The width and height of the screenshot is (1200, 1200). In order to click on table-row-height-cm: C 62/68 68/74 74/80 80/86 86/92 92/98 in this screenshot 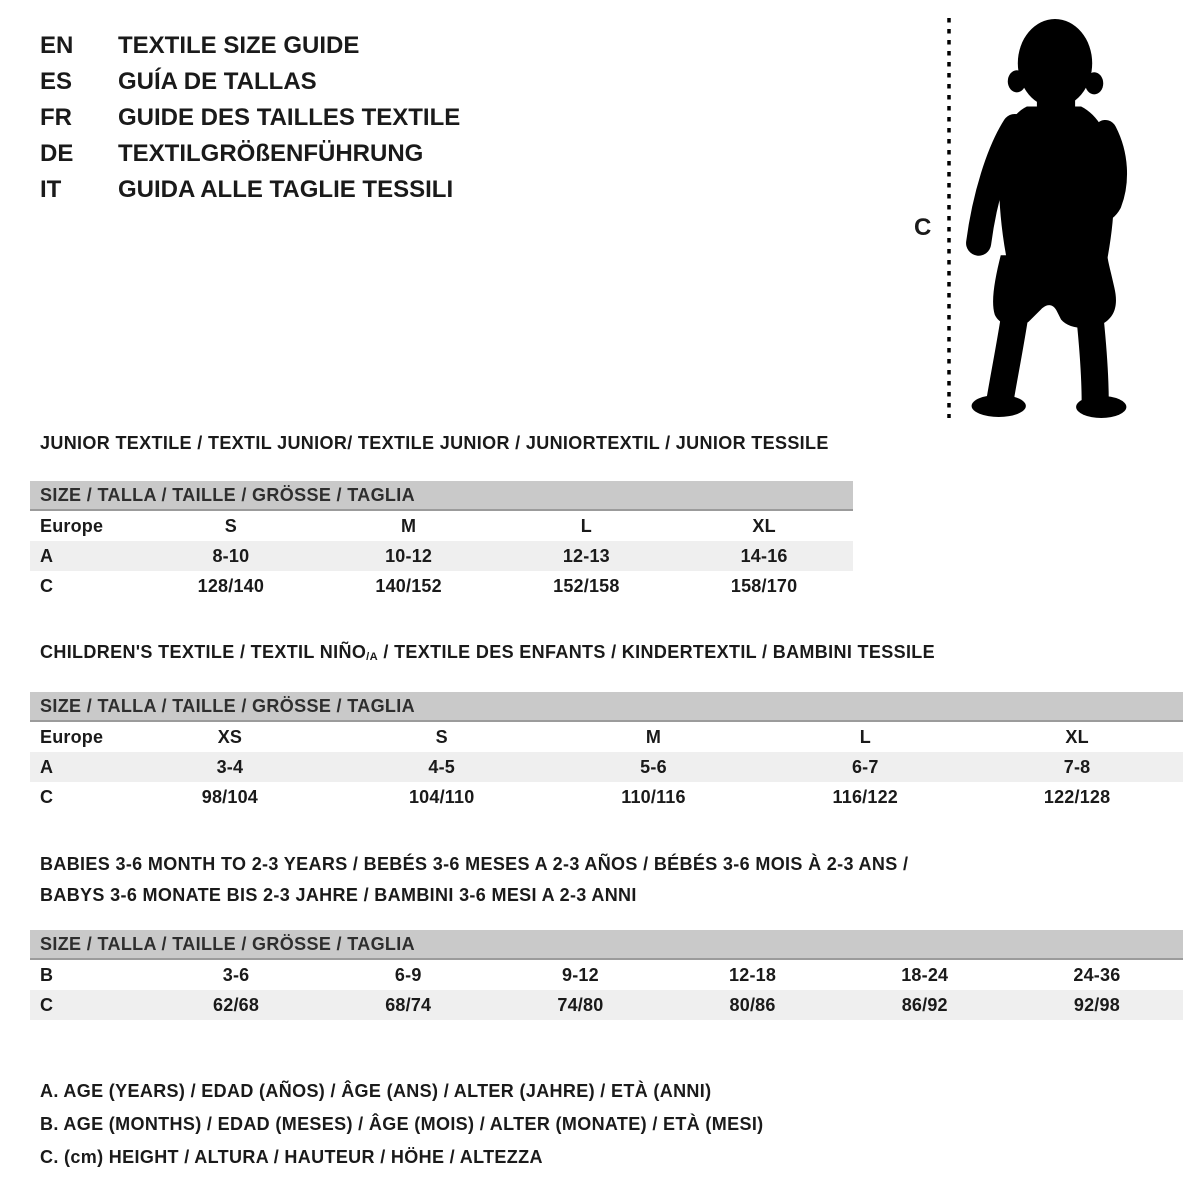, I will do `click(606, 1005)`.